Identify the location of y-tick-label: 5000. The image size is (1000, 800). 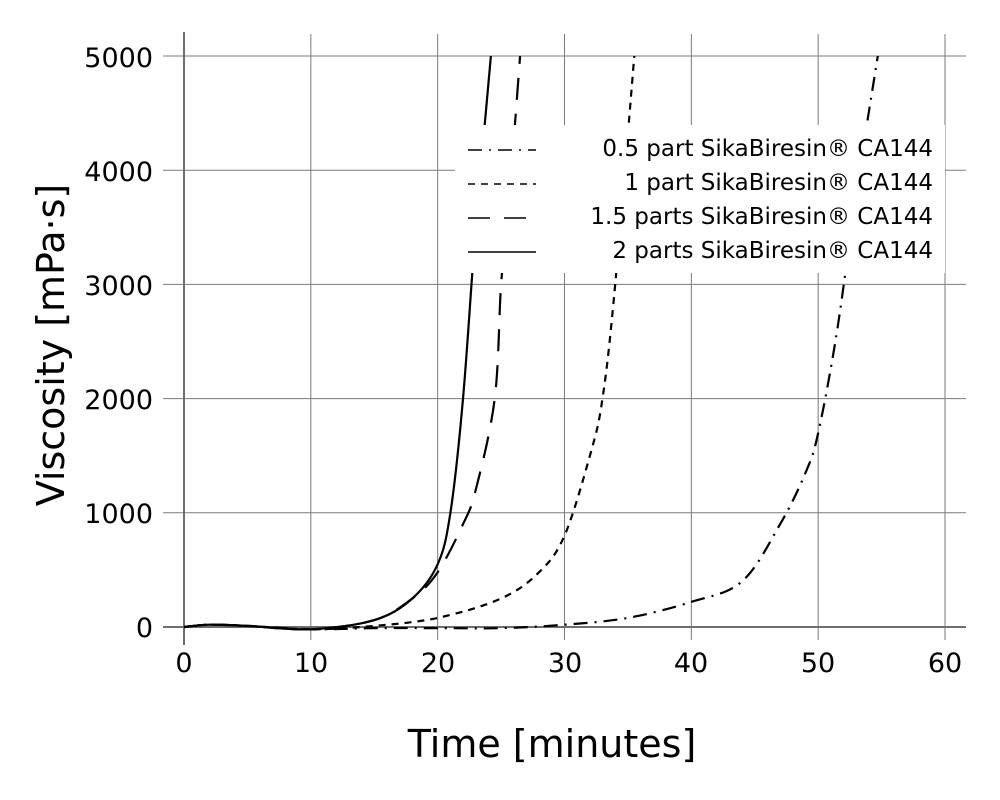
(118, 58).